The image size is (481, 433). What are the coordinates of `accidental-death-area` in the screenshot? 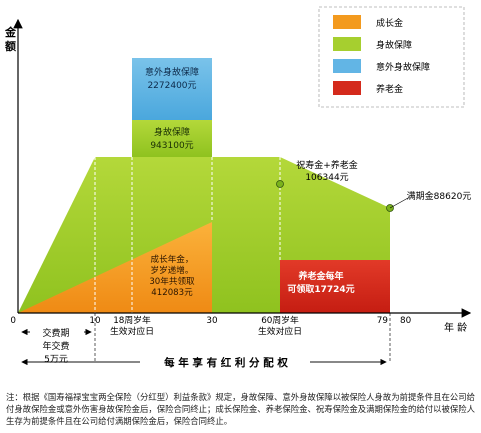 It's located at (172, 89).